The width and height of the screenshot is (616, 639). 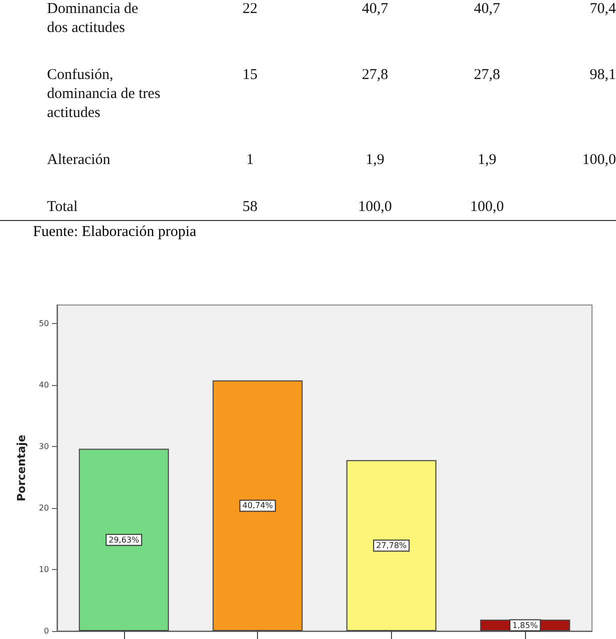 What do you see at coordinates (43, 323) in the screenshot?
I see `y-tick-label: 50` at bounding box center [43, 323].